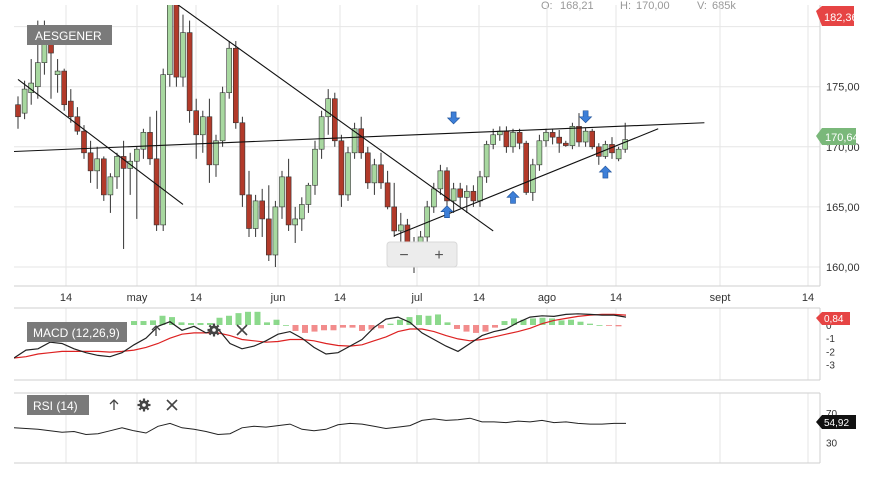  Describe the element at coordinates (720, 298) in the screenshot. I see `date-tick-label: sept` at that location.